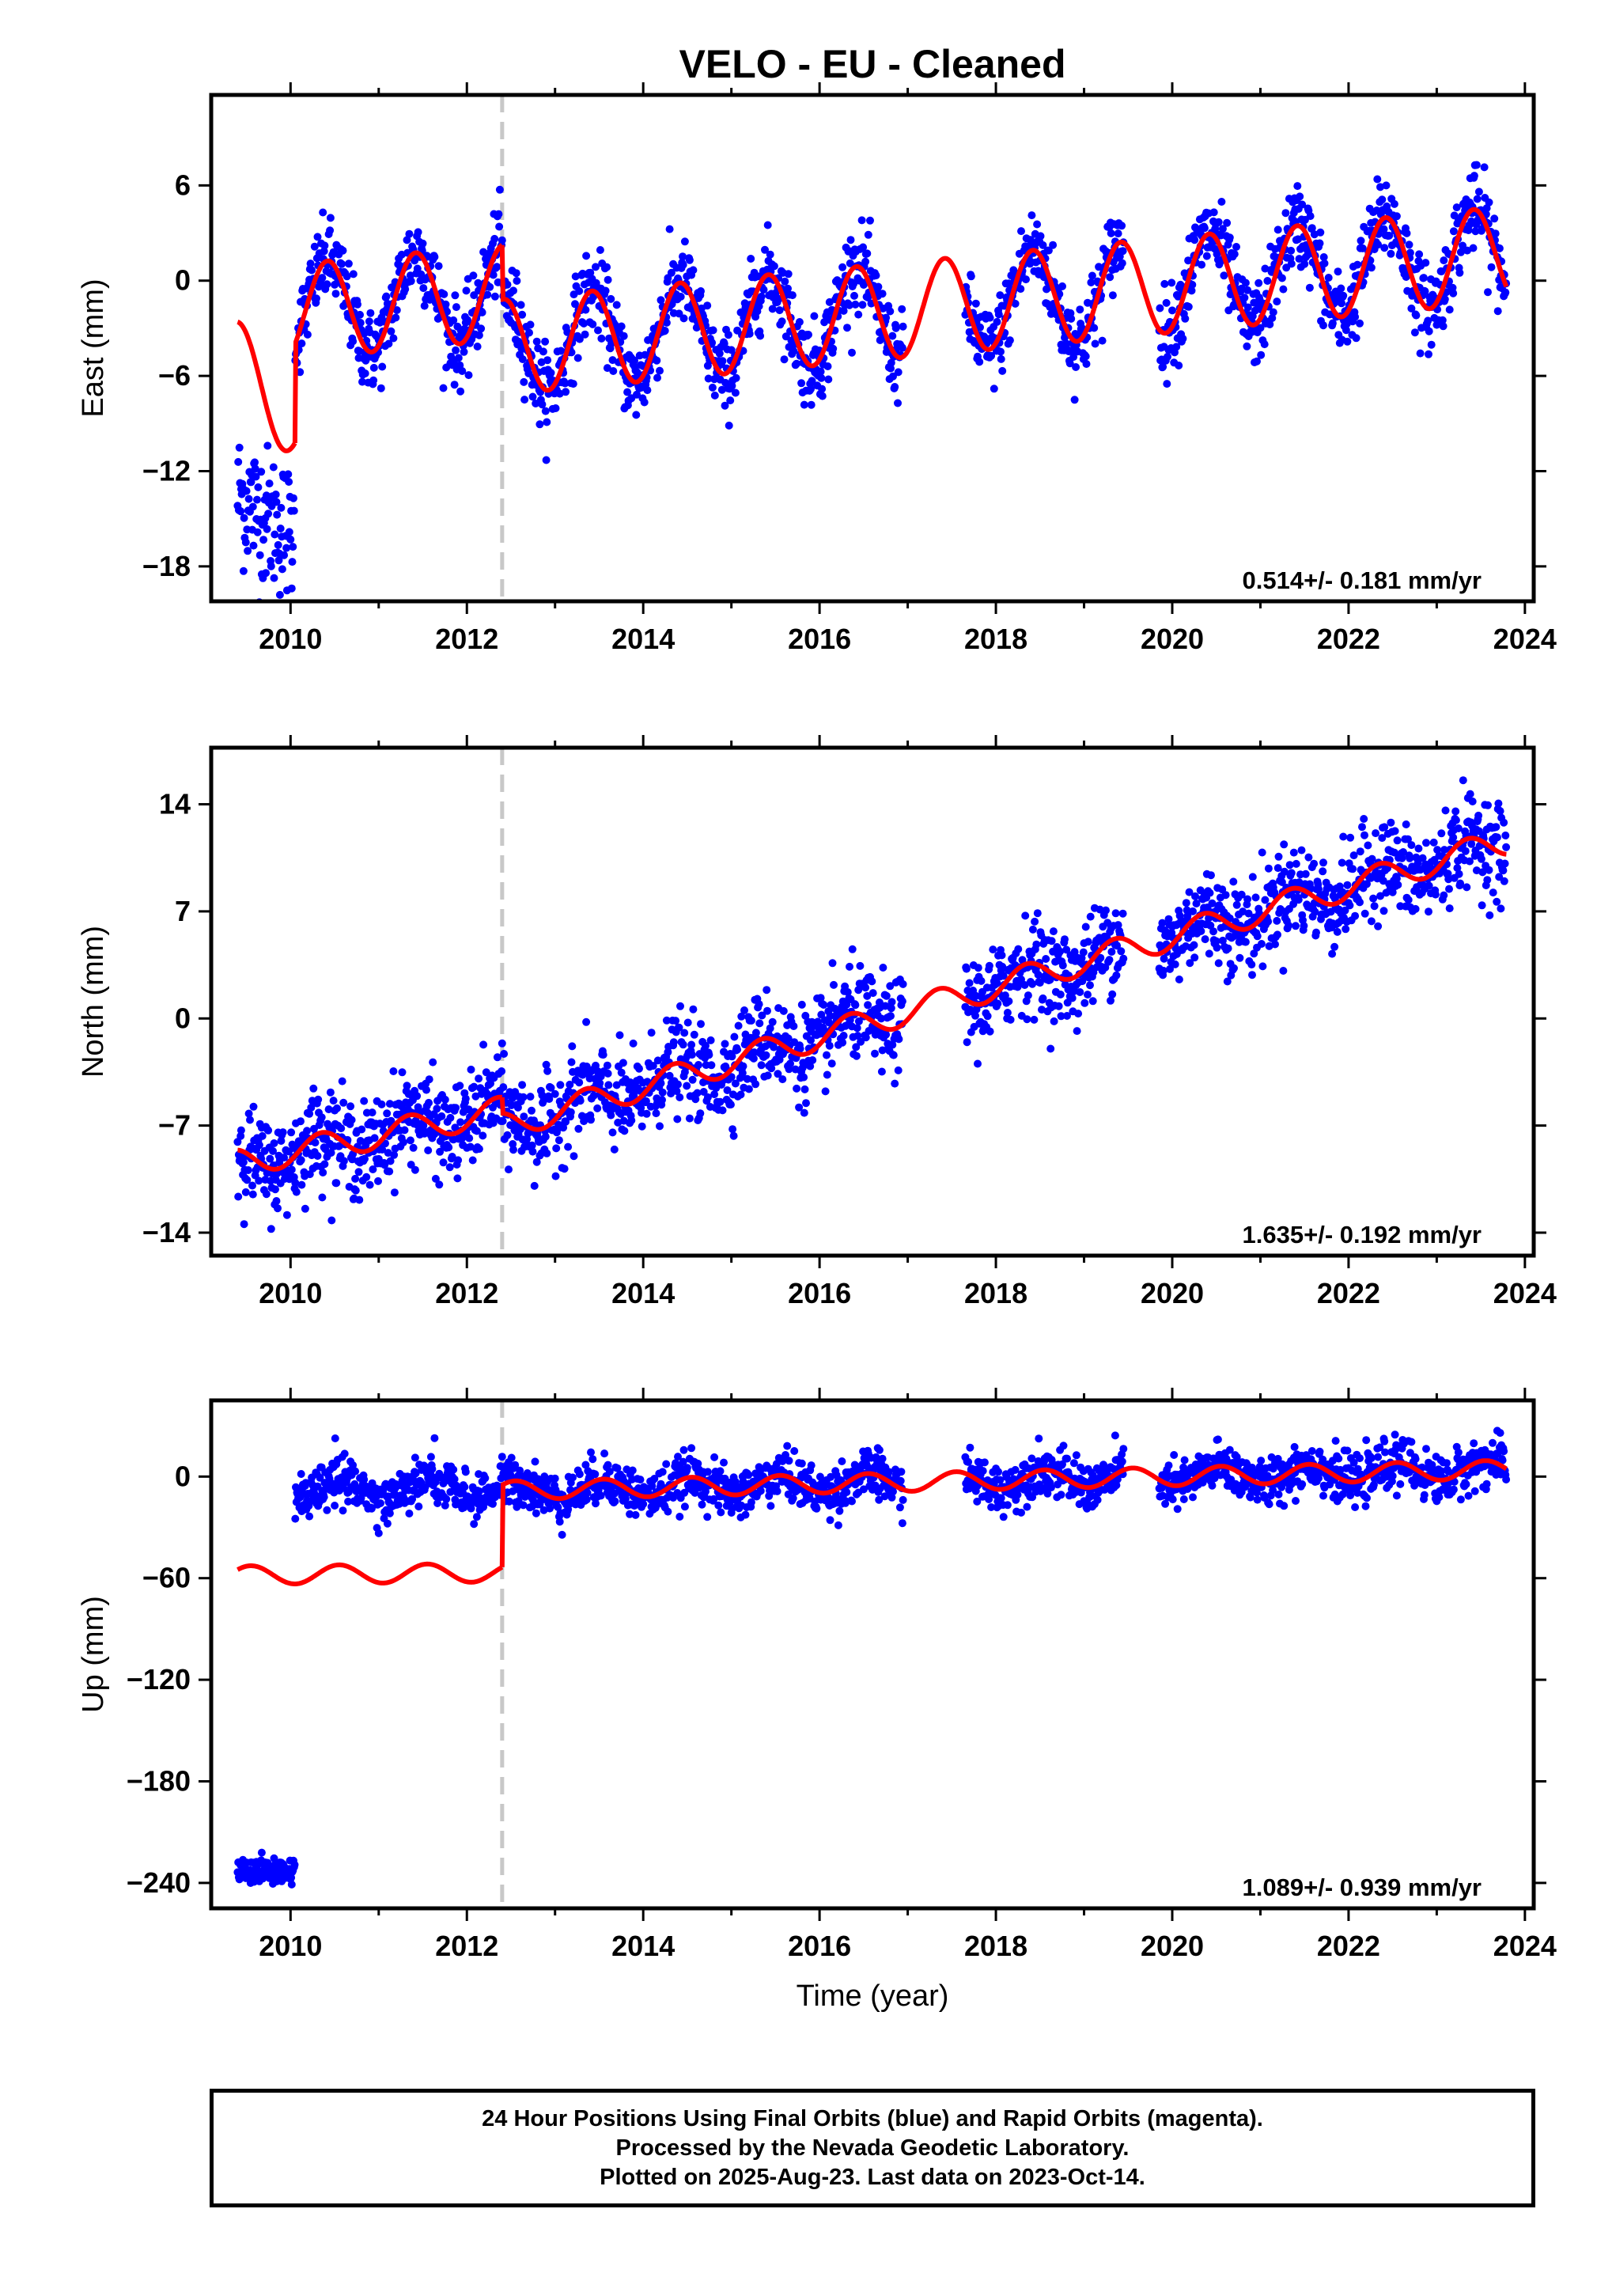 The width and height of the screenshot is (1597, 2296). What do you see at coordinates (1362, 580) in the screenshot?
I see `east-rate-label: 0.514+/- 0.181 mm/yr` at bounding box center [1362, 580].